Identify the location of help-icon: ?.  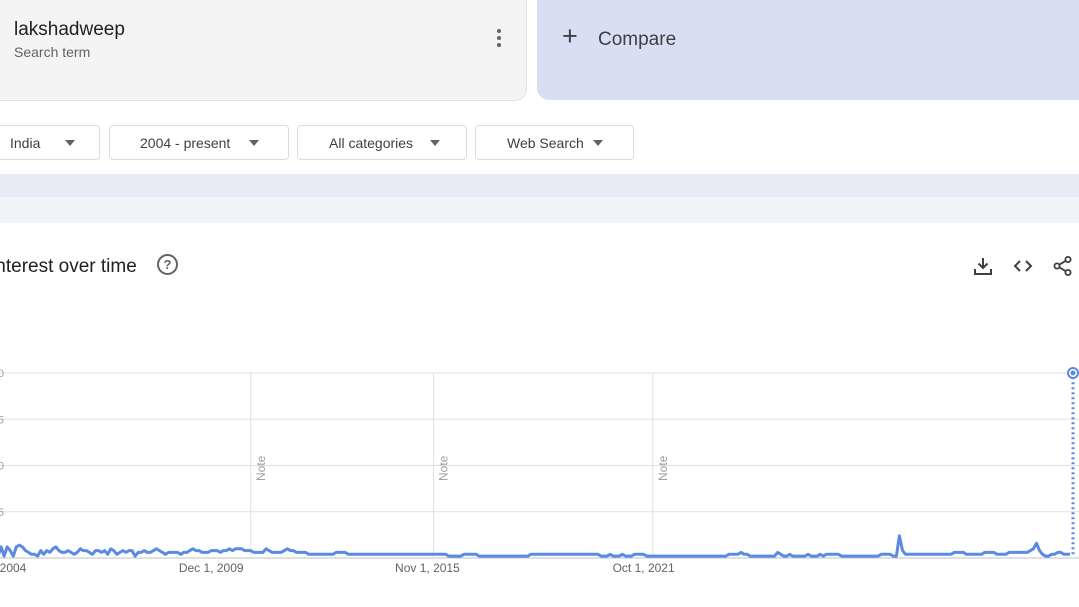
(167, 264).